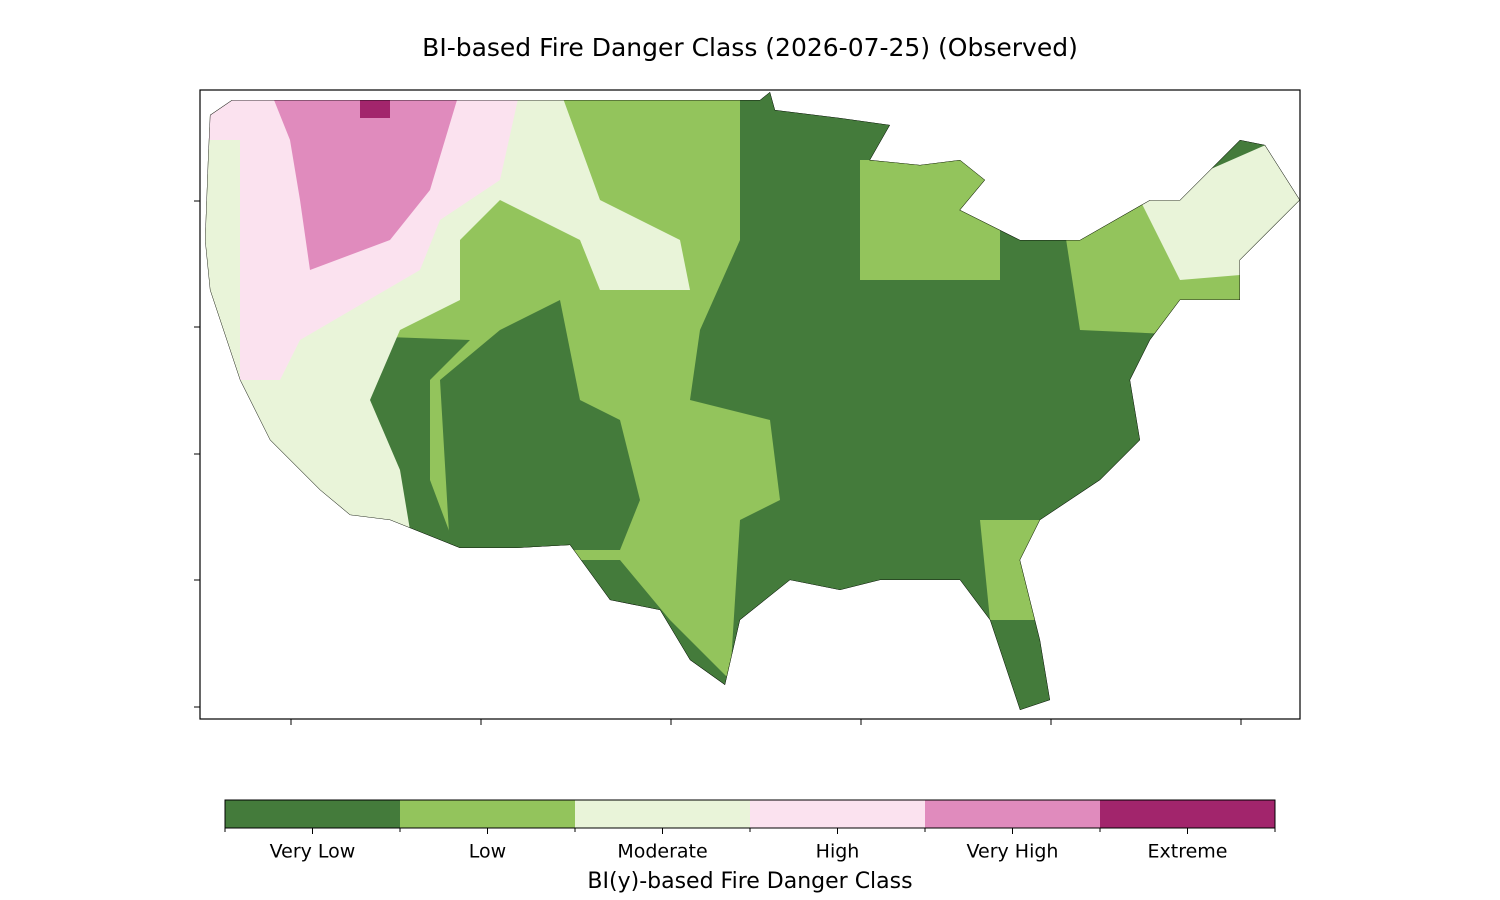 The width and height of the screenshot is (1500, 900). Describe the element at coordinates (487, 852) in the screenshot. I see `colorbar-tick-label: Low` at that location.